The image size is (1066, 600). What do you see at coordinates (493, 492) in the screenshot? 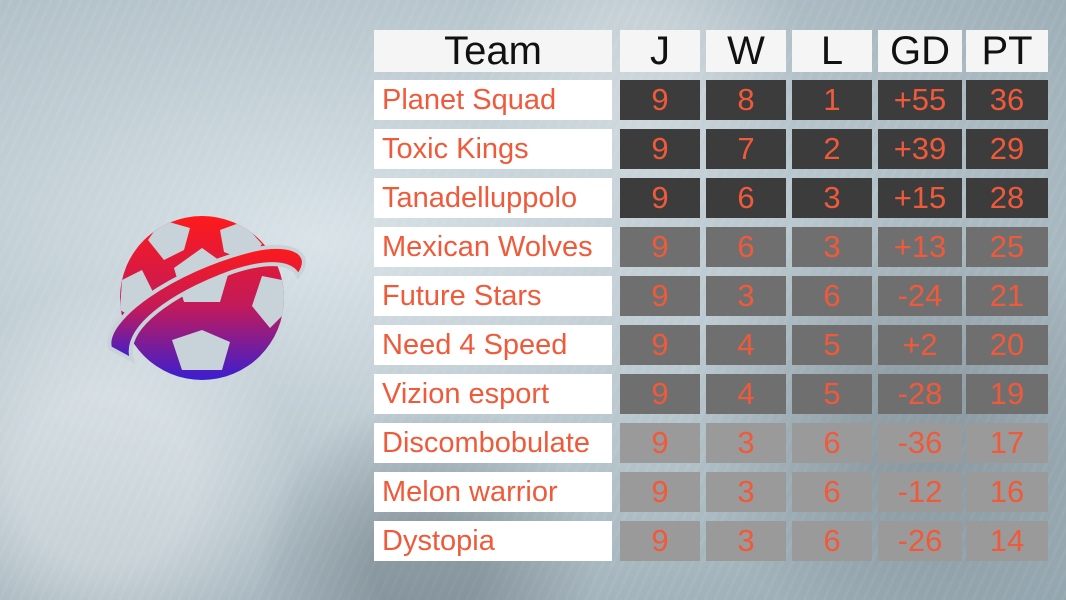
I see `team-name: Melon warrior` at bounding box center [493, 492].